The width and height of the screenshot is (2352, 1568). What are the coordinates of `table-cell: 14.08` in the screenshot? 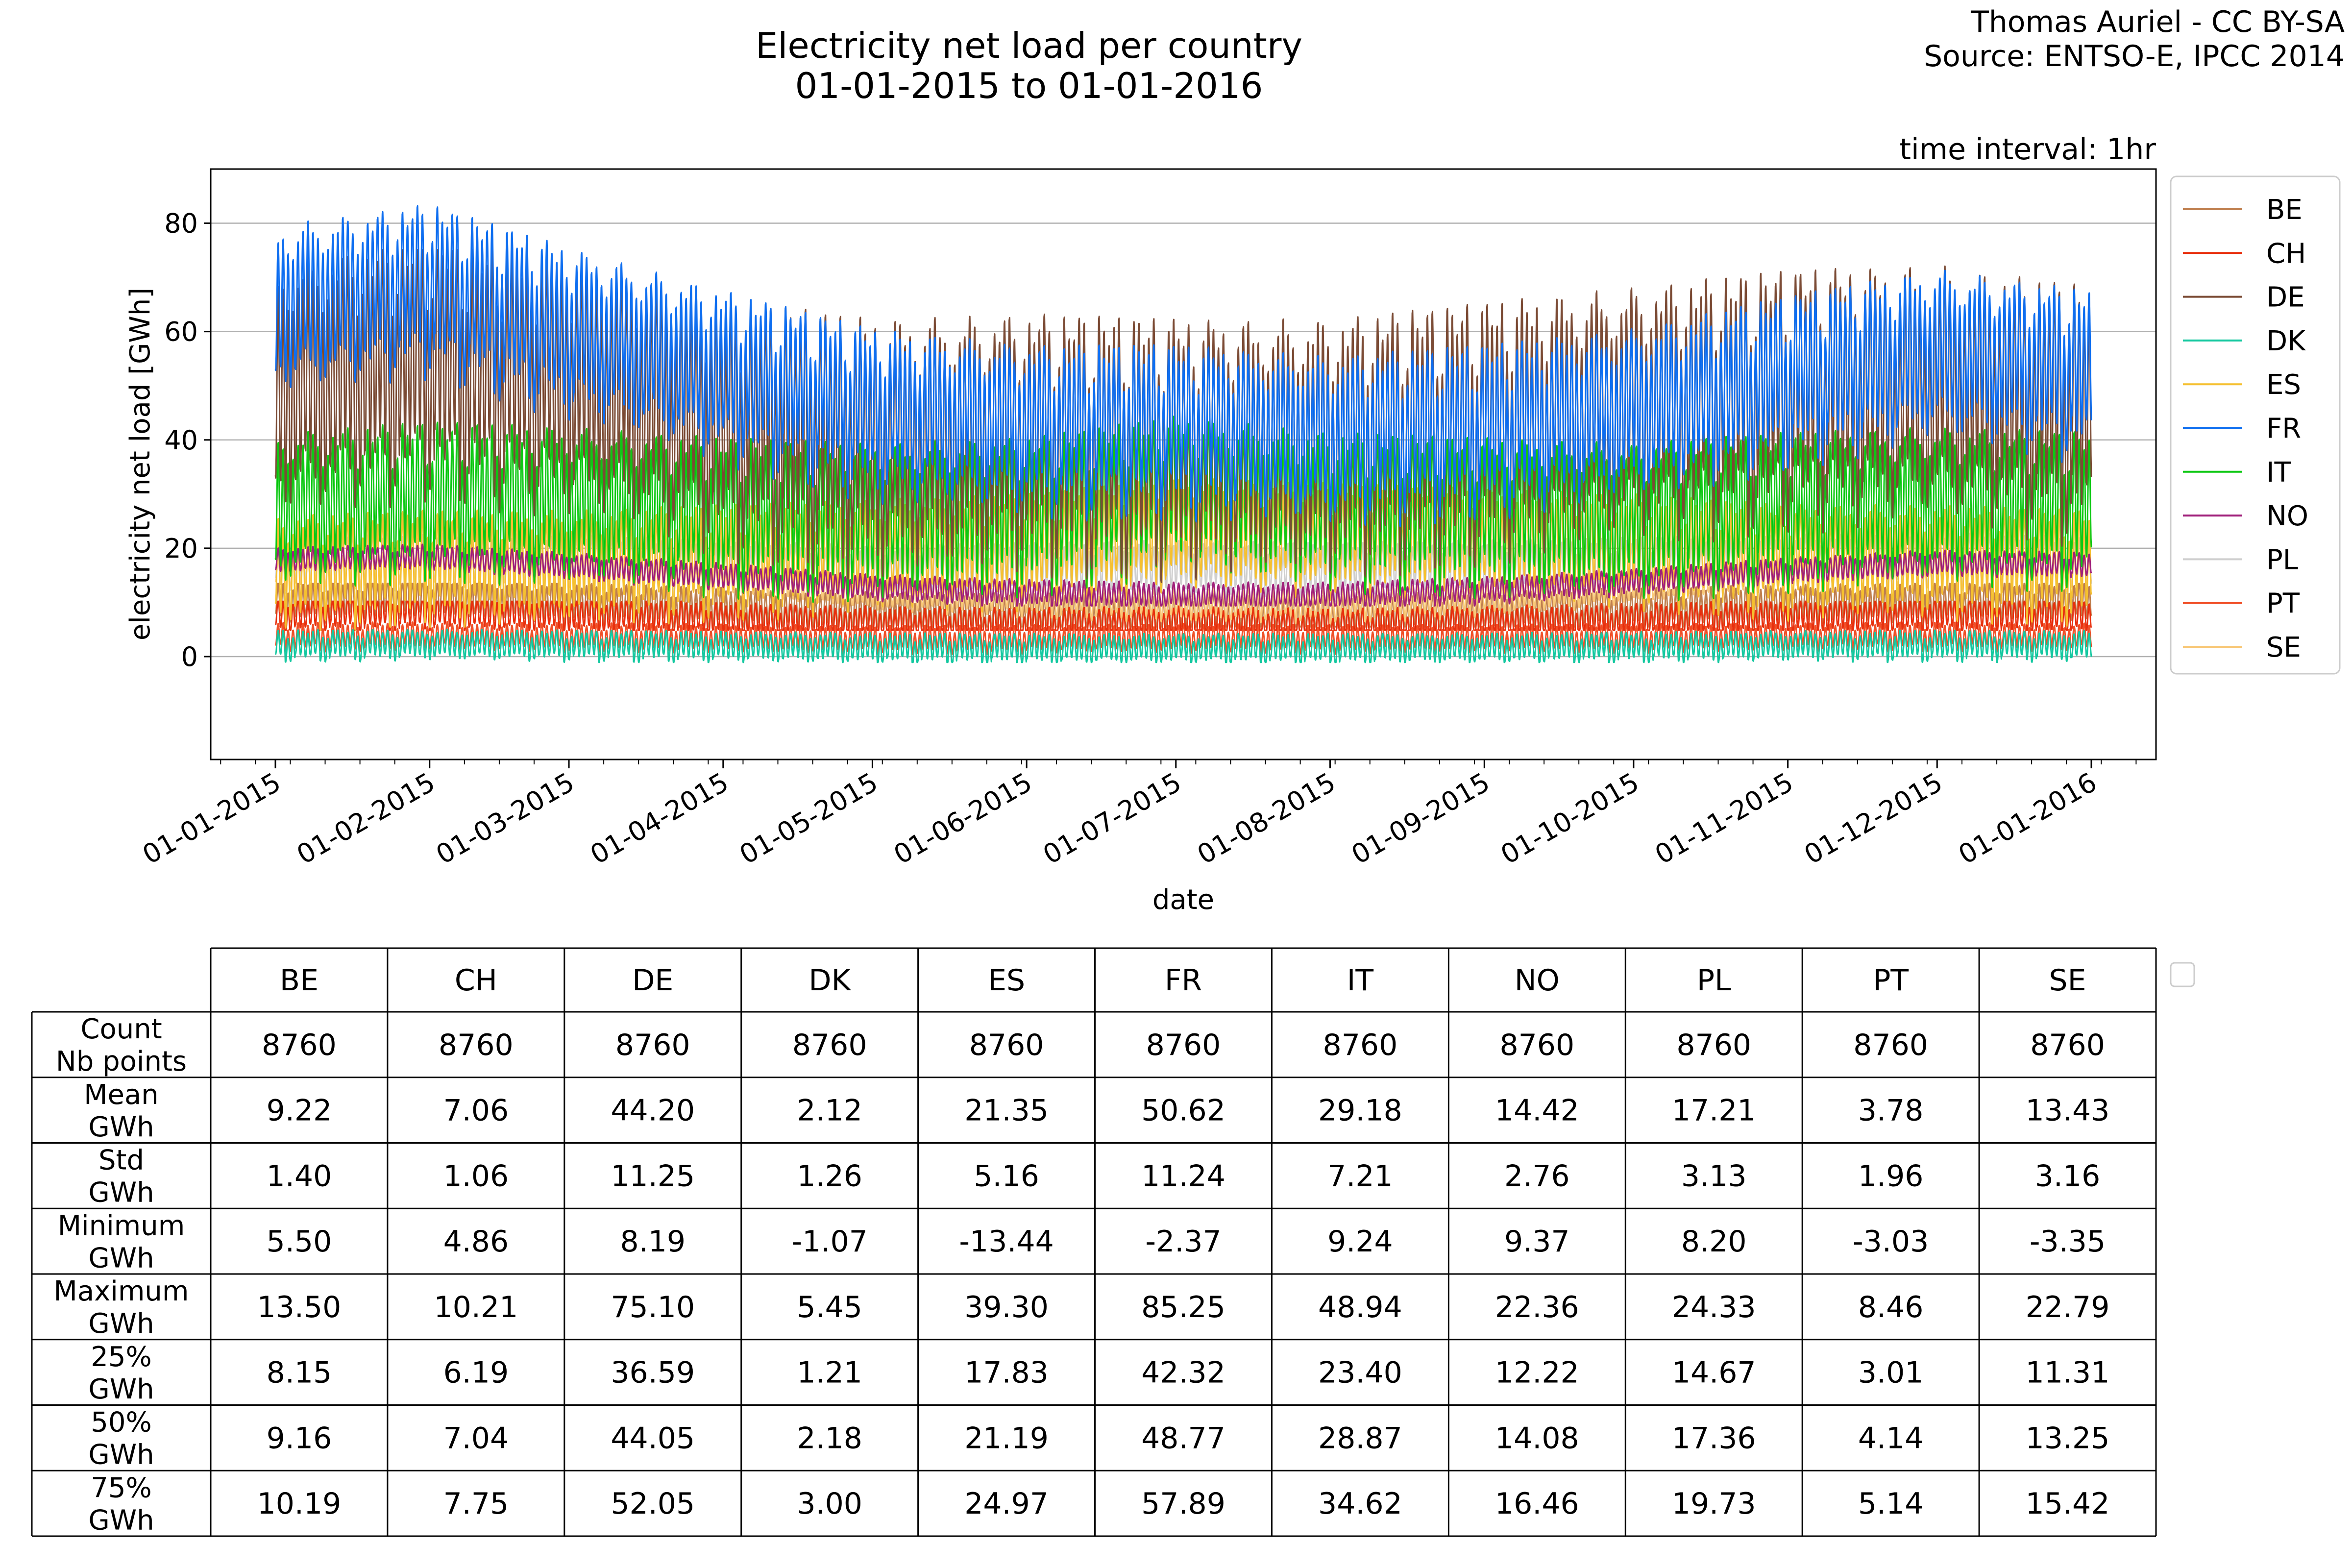 It's located at (1537, 1438).